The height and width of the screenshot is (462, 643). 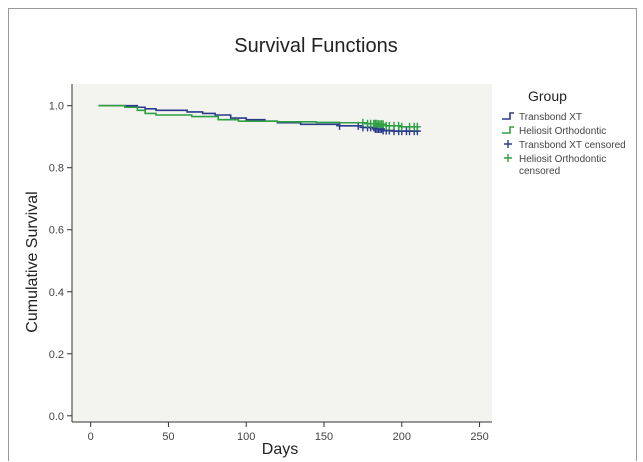 I want to click on x-tick-label: 200, so click(x=402, y=437).